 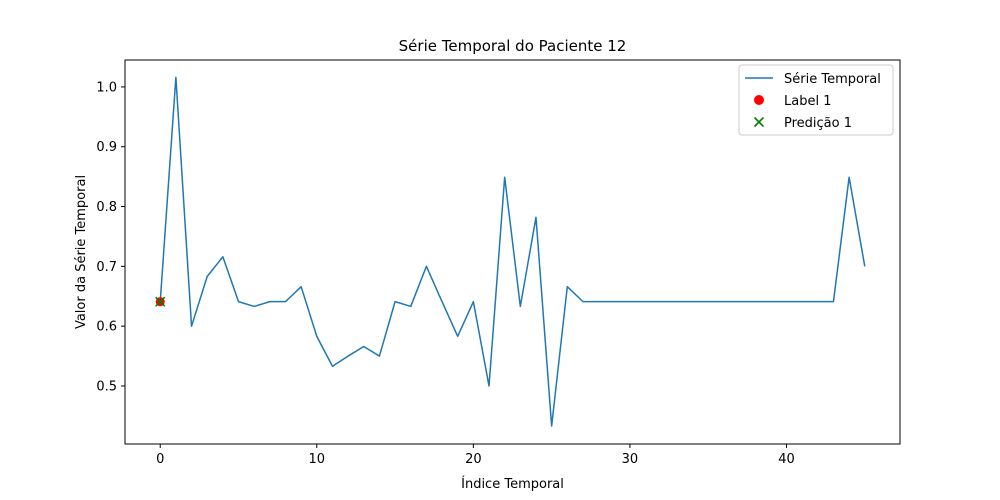 What do you see at coordinates (106, 147) in the screenshot?
I see `y-tick-label: 0.9` at bounding box center [106, 147].